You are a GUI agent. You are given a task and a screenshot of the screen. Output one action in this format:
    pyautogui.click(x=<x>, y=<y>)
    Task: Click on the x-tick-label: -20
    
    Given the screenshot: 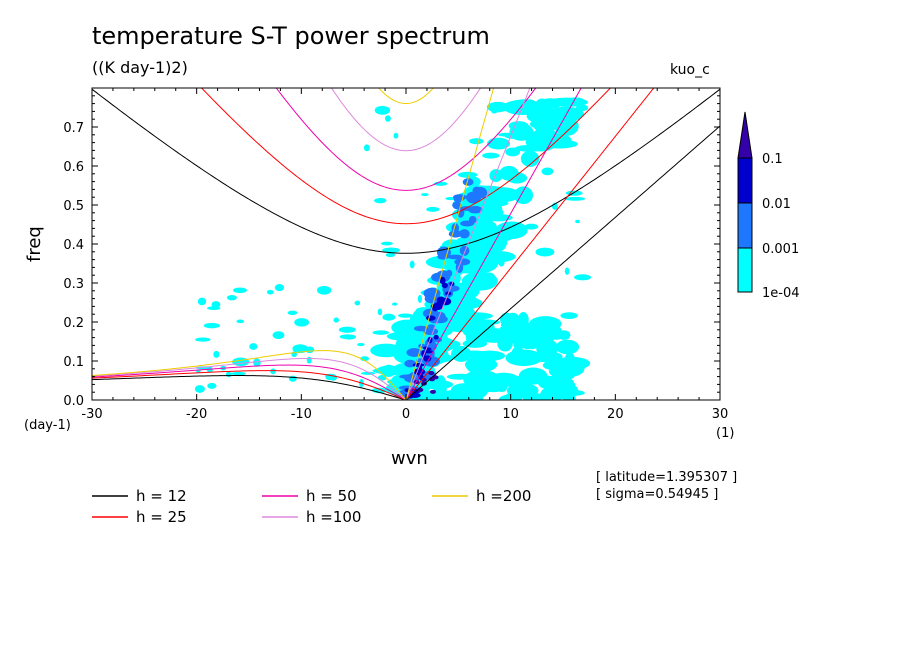 What is the action you would take?
    pyautogui.click(x=196, y=414)
    